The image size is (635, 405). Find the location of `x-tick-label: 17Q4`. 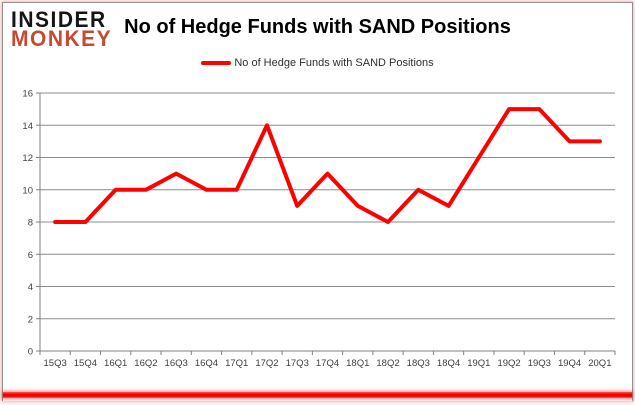

x-tick-label: 17Q4 is located at coordinates (327, 363).